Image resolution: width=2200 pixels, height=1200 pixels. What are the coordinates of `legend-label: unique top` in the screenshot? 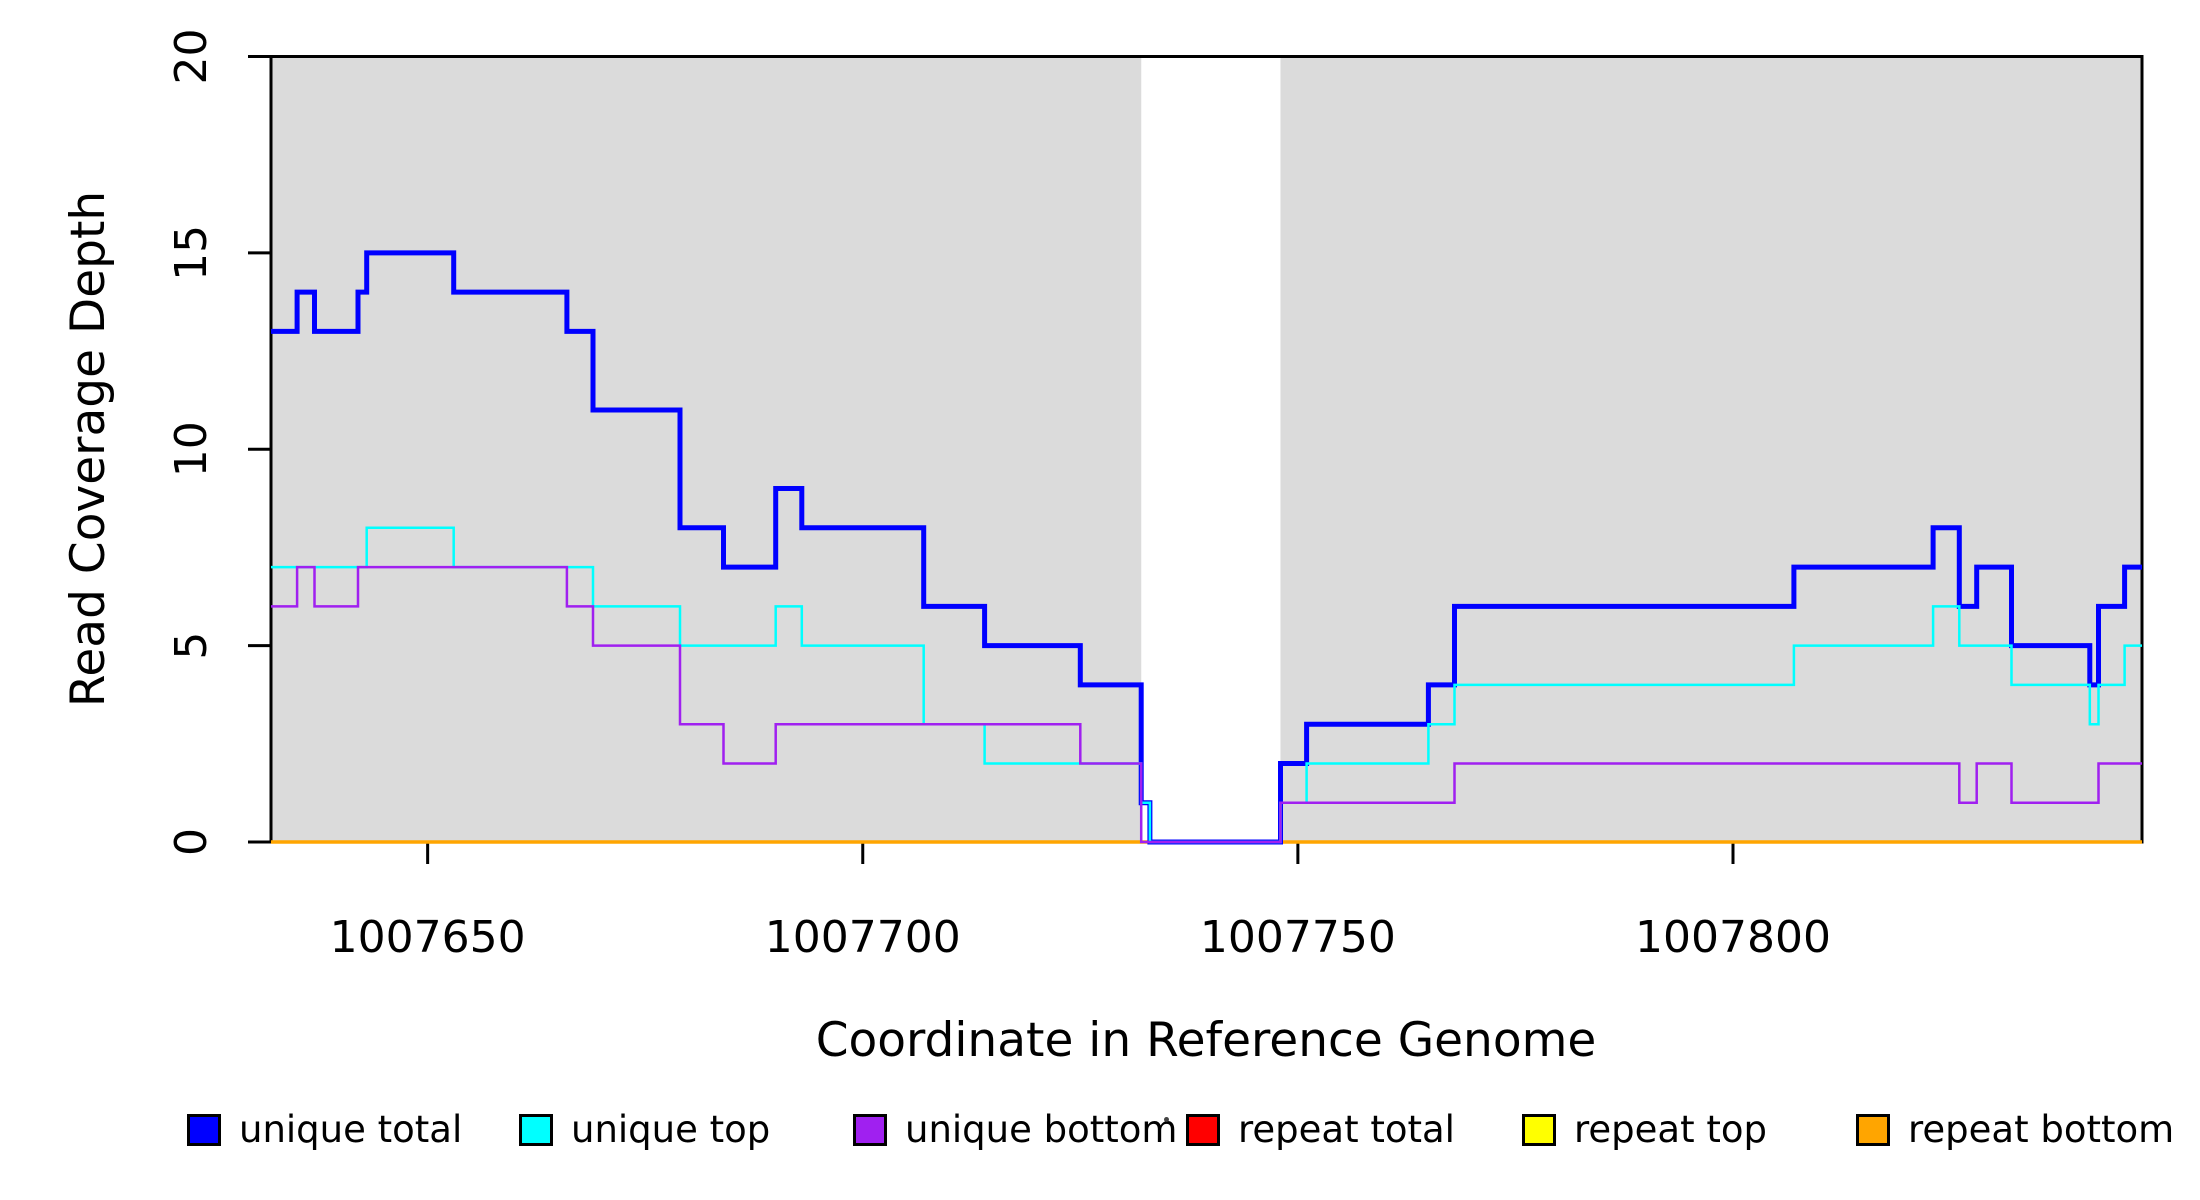 It's located at (671, 1129).